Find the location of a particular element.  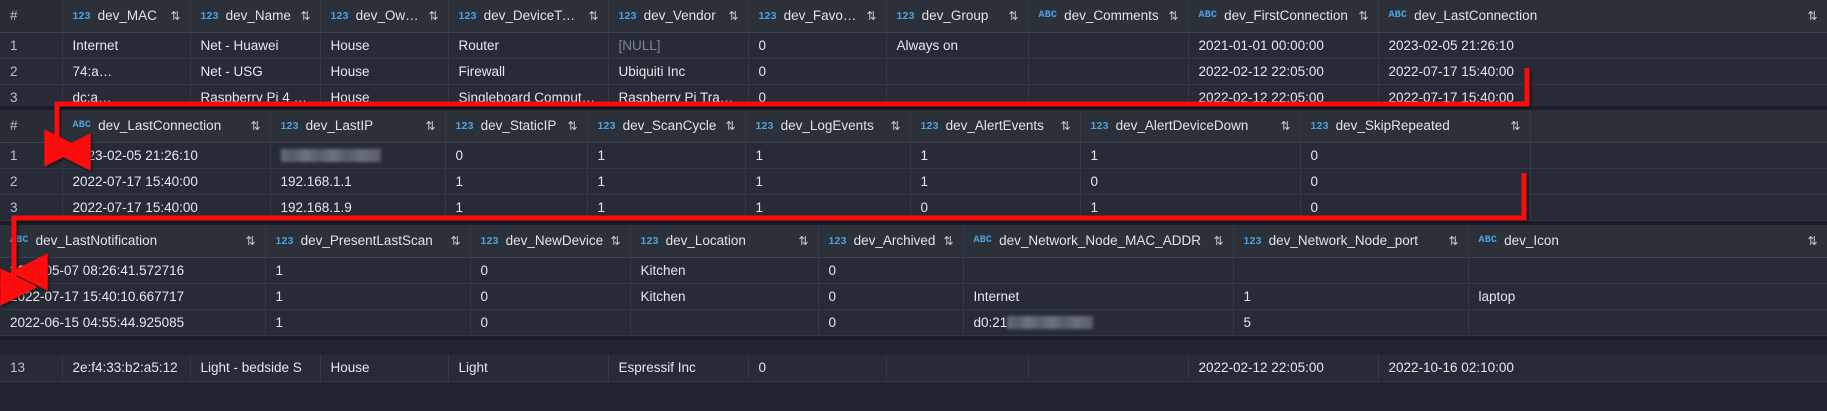

row-number-cell: 1 is located at coordinates (31, 155).